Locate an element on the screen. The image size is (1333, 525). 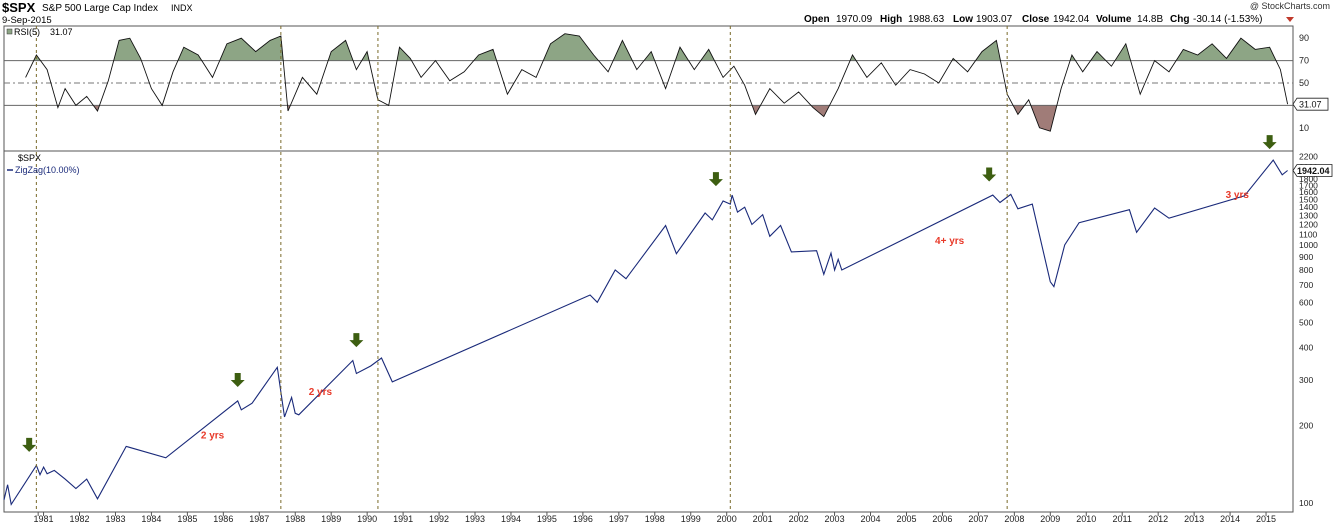
volume-value: 14.8B is located at coordinates (1150, 19).